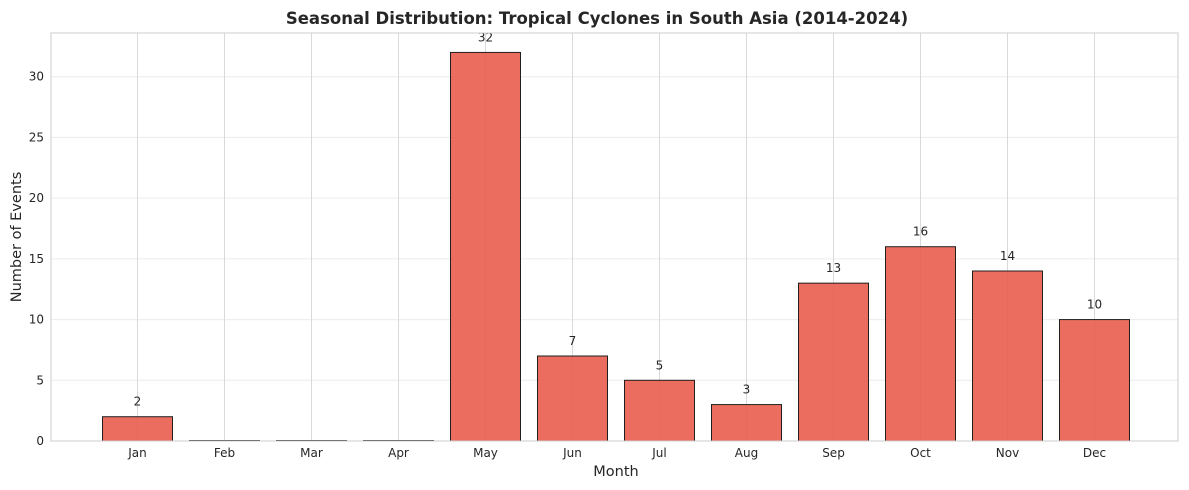  What do you see at coordinates (40, 380) in the screenshot?
I see `y-tick-label: 5` at bounding box center [40, 380].